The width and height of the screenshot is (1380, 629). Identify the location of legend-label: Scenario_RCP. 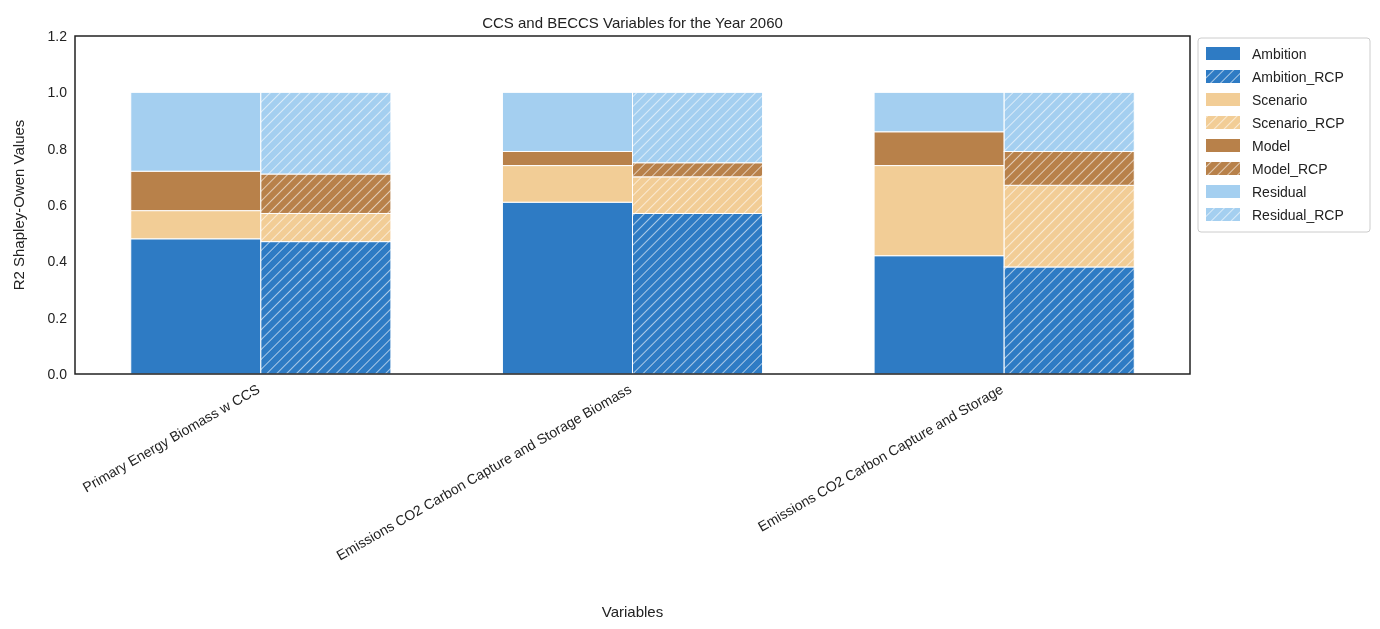
(1298, 122).